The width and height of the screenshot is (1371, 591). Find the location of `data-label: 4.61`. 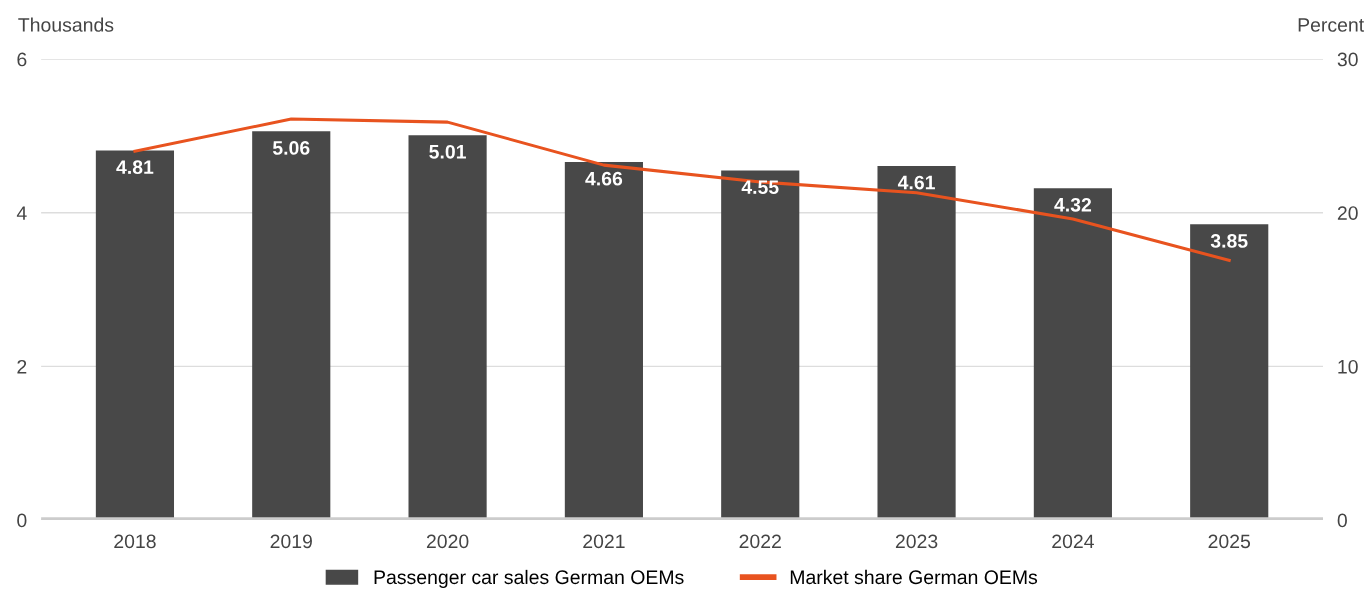

data-label: 4.61 is located at coordinates (916, 182).